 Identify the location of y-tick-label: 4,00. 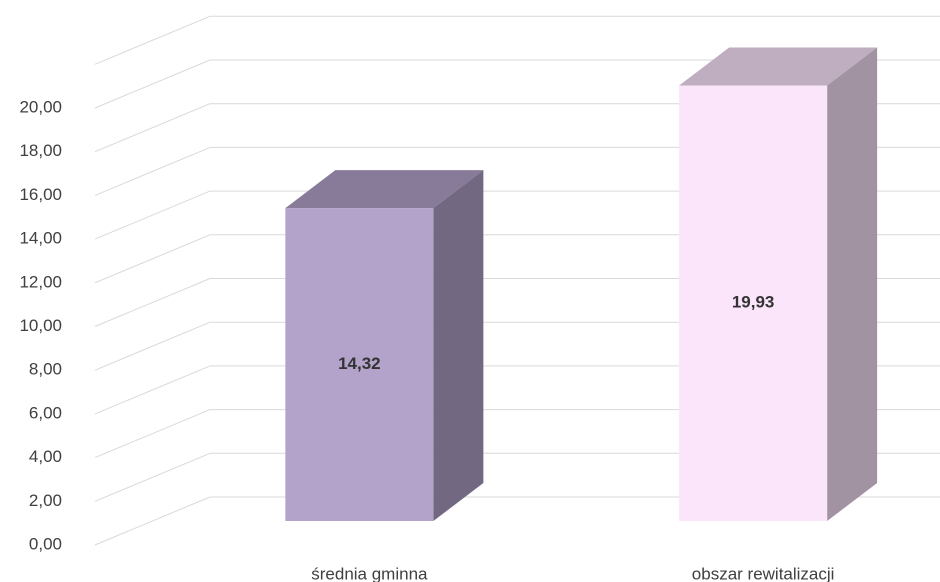
(45, 456).